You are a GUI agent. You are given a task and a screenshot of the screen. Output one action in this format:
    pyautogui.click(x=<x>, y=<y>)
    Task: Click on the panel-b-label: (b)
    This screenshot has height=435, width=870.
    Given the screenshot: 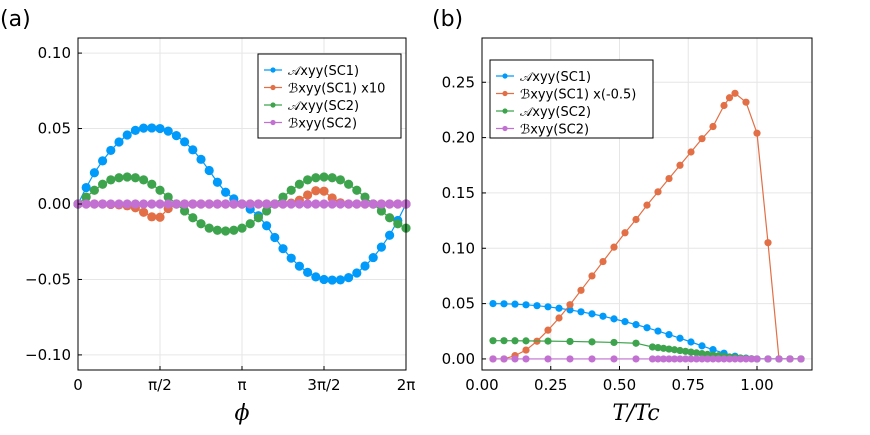 What is the action you would take?
    pyautogui.click(x=447, y=19)
    